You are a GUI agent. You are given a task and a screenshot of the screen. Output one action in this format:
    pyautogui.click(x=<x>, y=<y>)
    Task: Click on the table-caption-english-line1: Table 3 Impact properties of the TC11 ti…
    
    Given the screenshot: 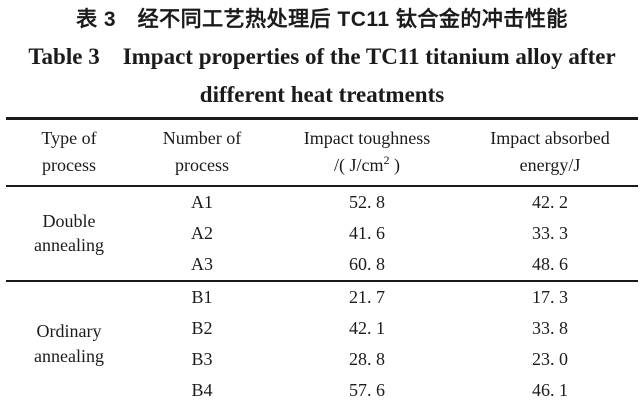 What is the action you would take?
    pyautogui.click(x=322, y=57)
    